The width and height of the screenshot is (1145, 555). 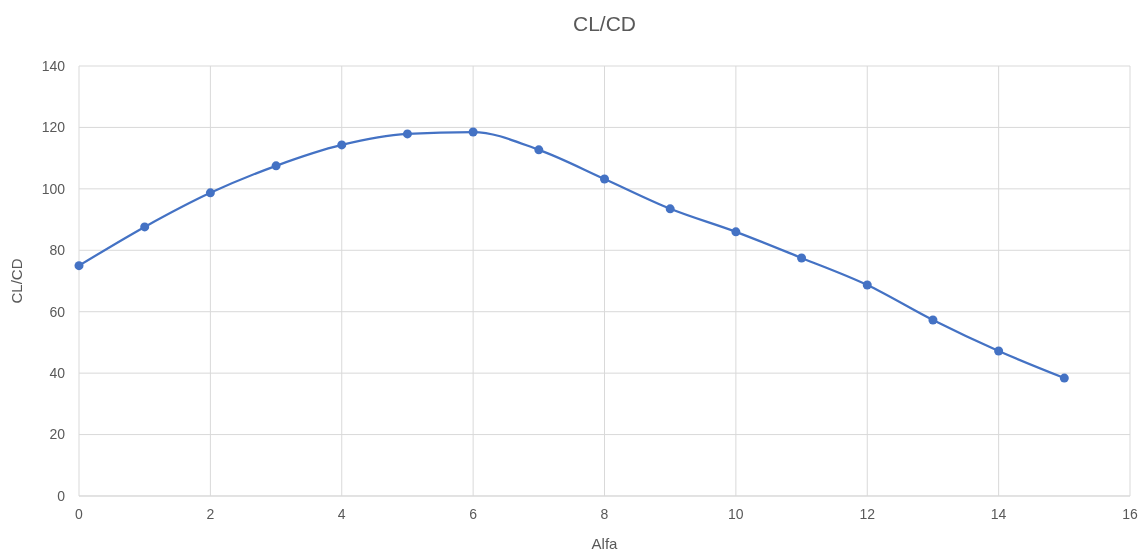 What do you see at coordinates (605, 543) in the screenshot?
I see `x-axis-title: Alfa` at bounding box center [605, 543].